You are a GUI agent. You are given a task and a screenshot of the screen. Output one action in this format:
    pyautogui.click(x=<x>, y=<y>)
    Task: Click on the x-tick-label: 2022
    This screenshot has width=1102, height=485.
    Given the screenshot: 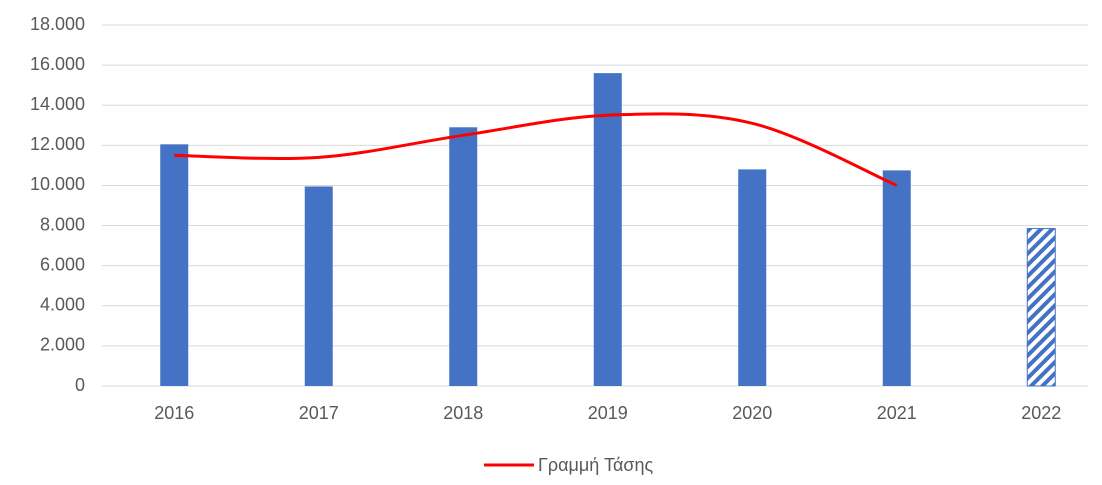 What is the action you would take?
    pyautogui.click(x=1041, y=413)
    